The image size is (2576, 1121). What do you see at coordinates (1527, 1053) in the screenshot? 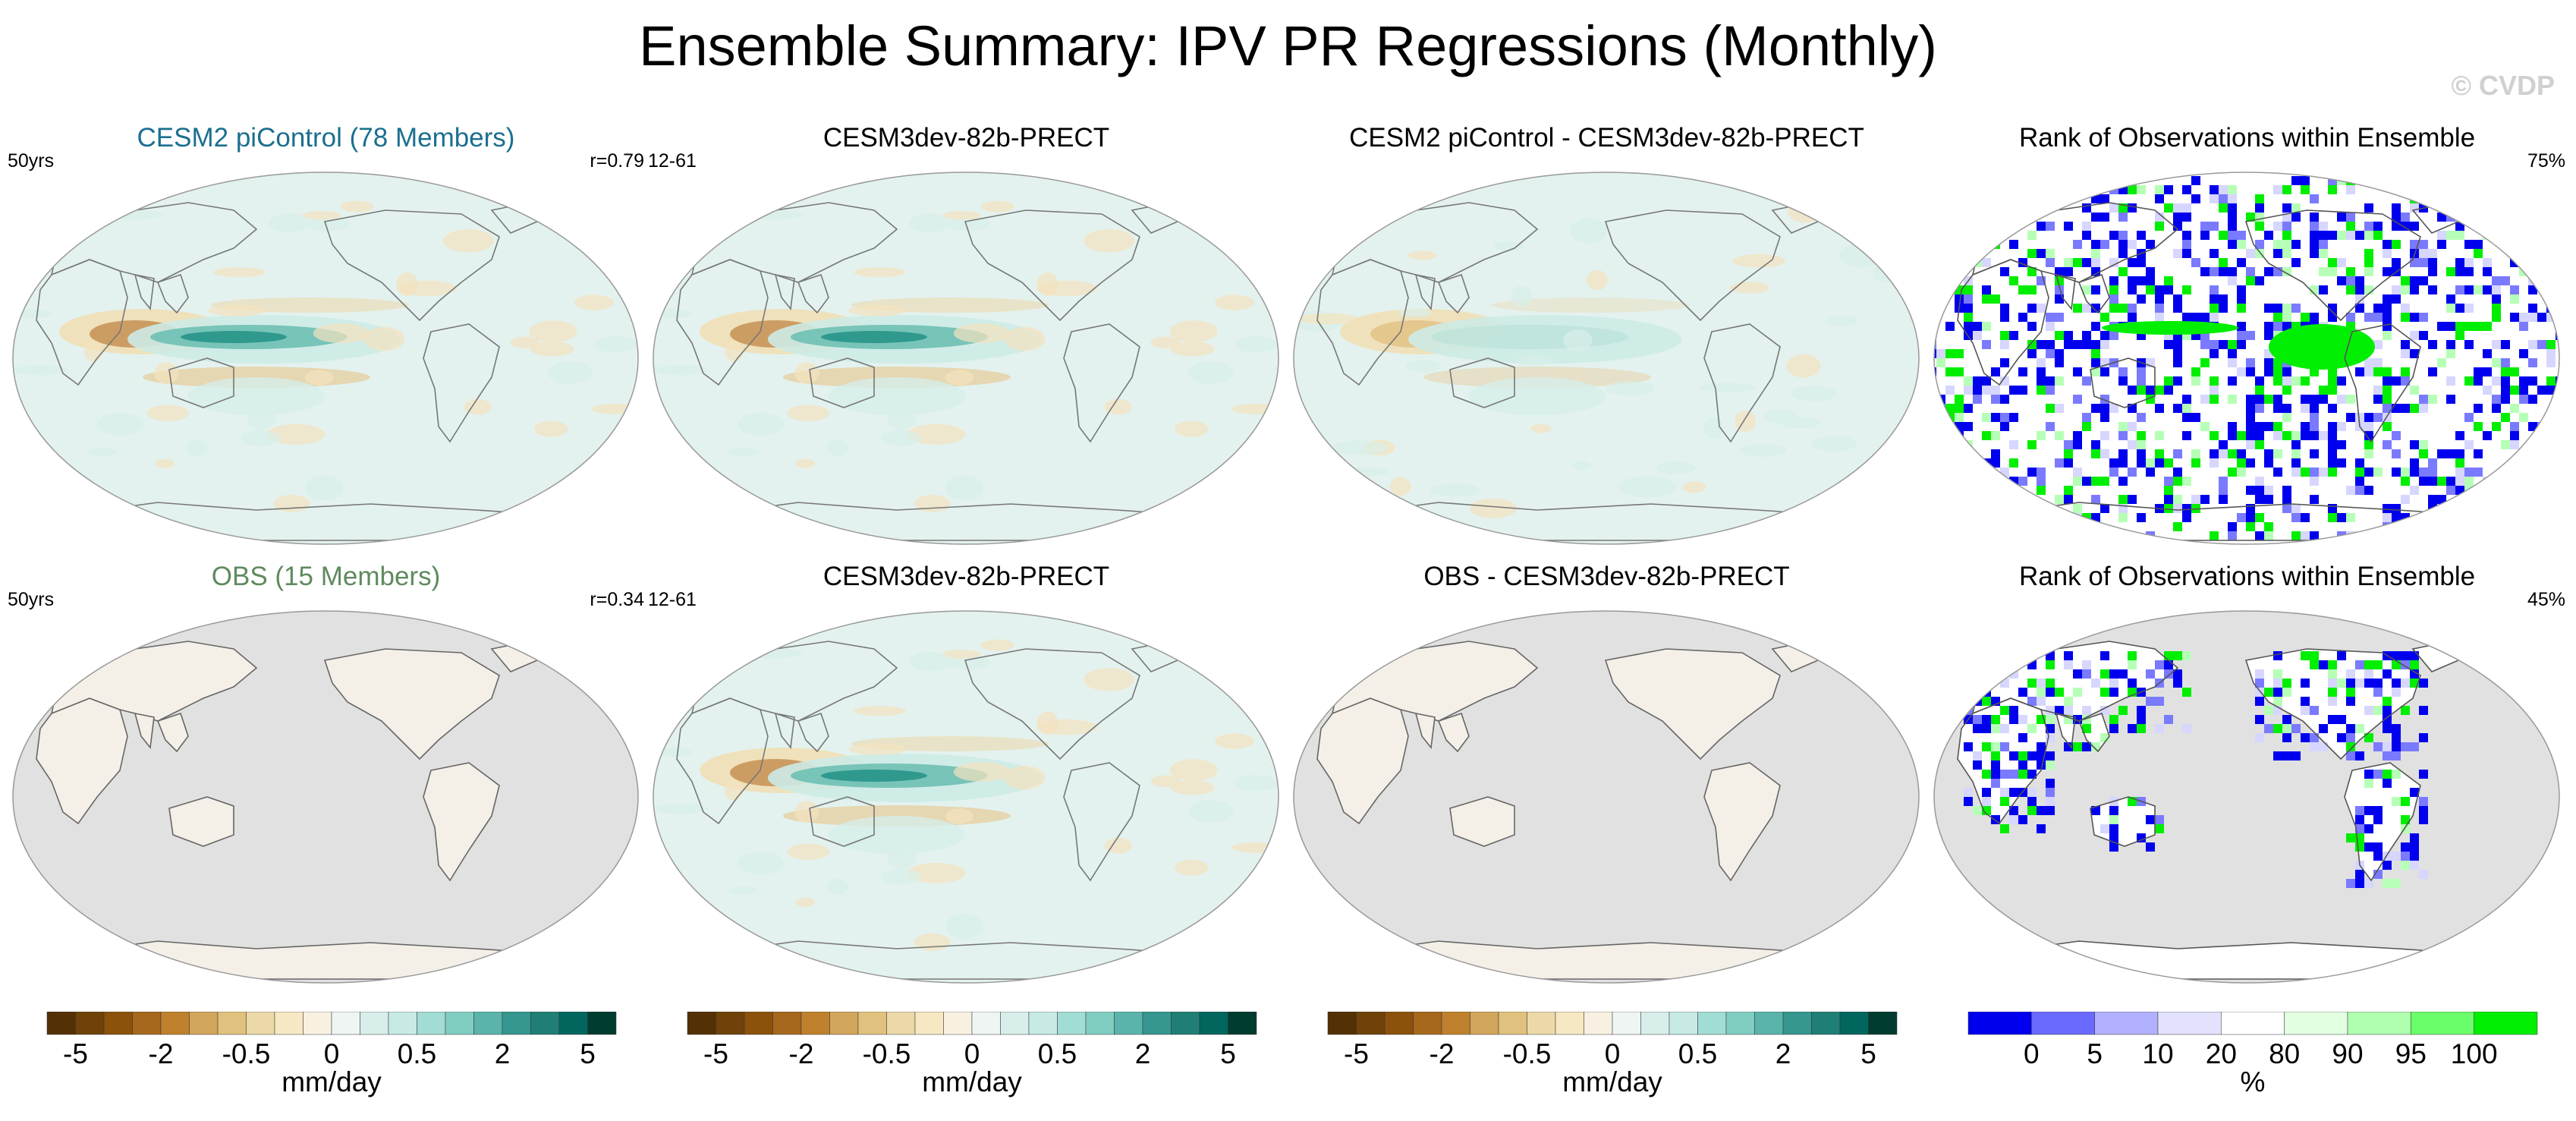
I see `colorbar-tick-label: -0.5` at bounding box center [1527, 1053].